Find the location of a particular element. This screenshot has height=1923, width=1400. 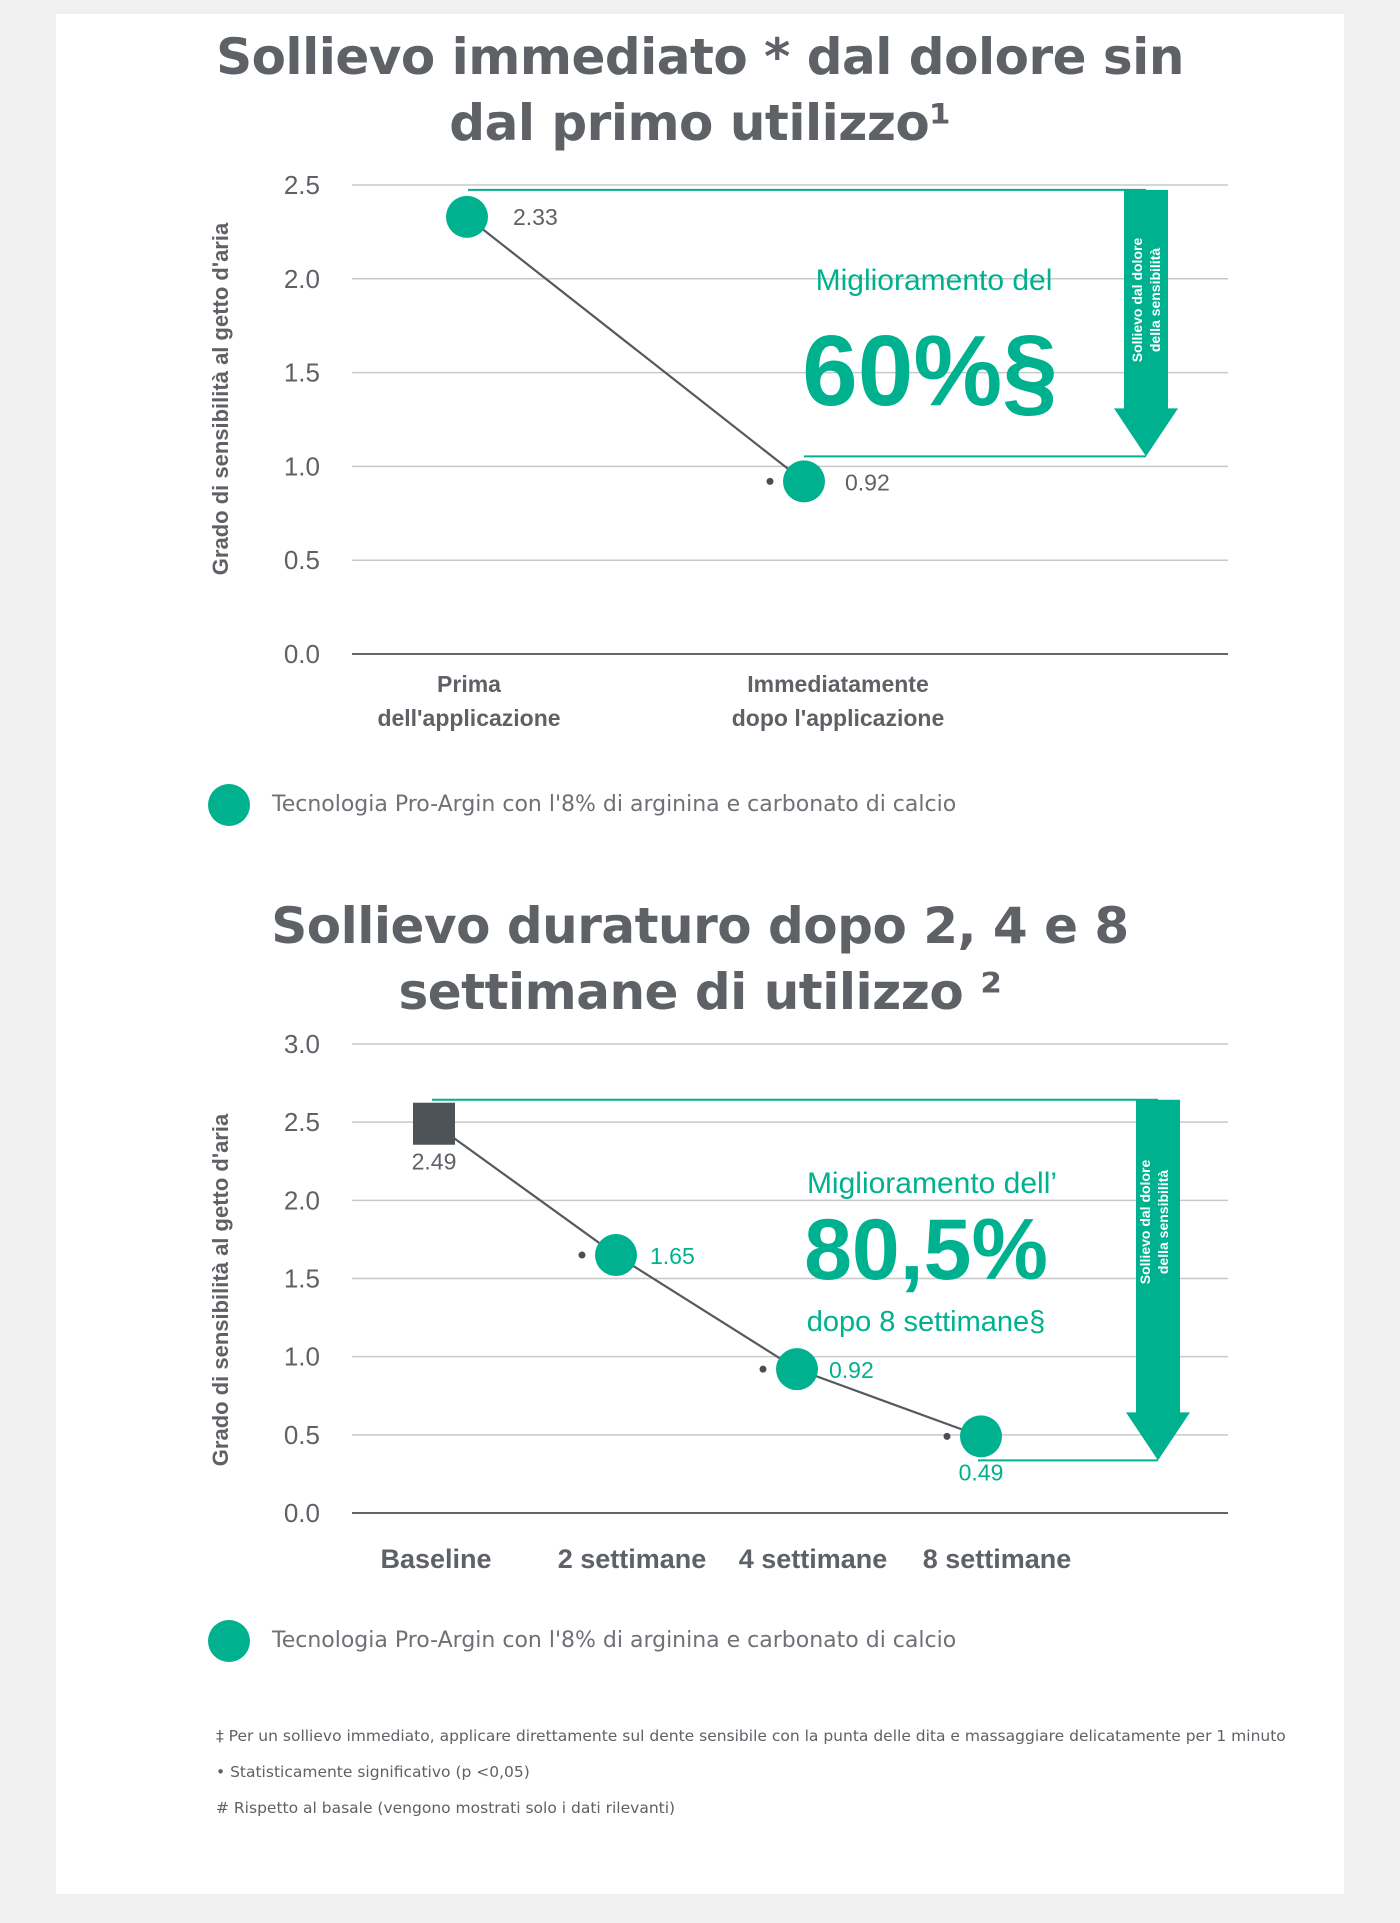

chart2-y-tick-label: 2.5 is located at coordinates (302, 1122).